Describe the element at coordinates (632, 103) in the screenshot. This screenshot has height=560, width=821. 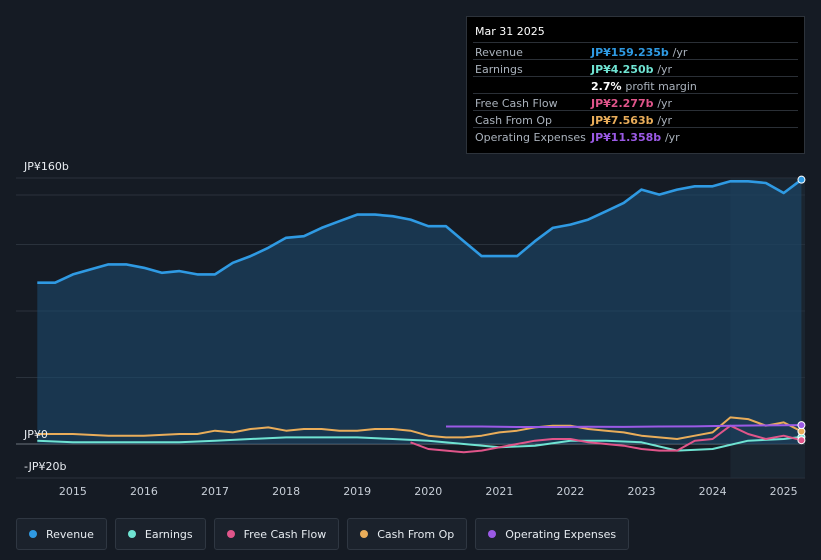
I see `tooltip-row-value: JP¥2.277b /yr` at that location.